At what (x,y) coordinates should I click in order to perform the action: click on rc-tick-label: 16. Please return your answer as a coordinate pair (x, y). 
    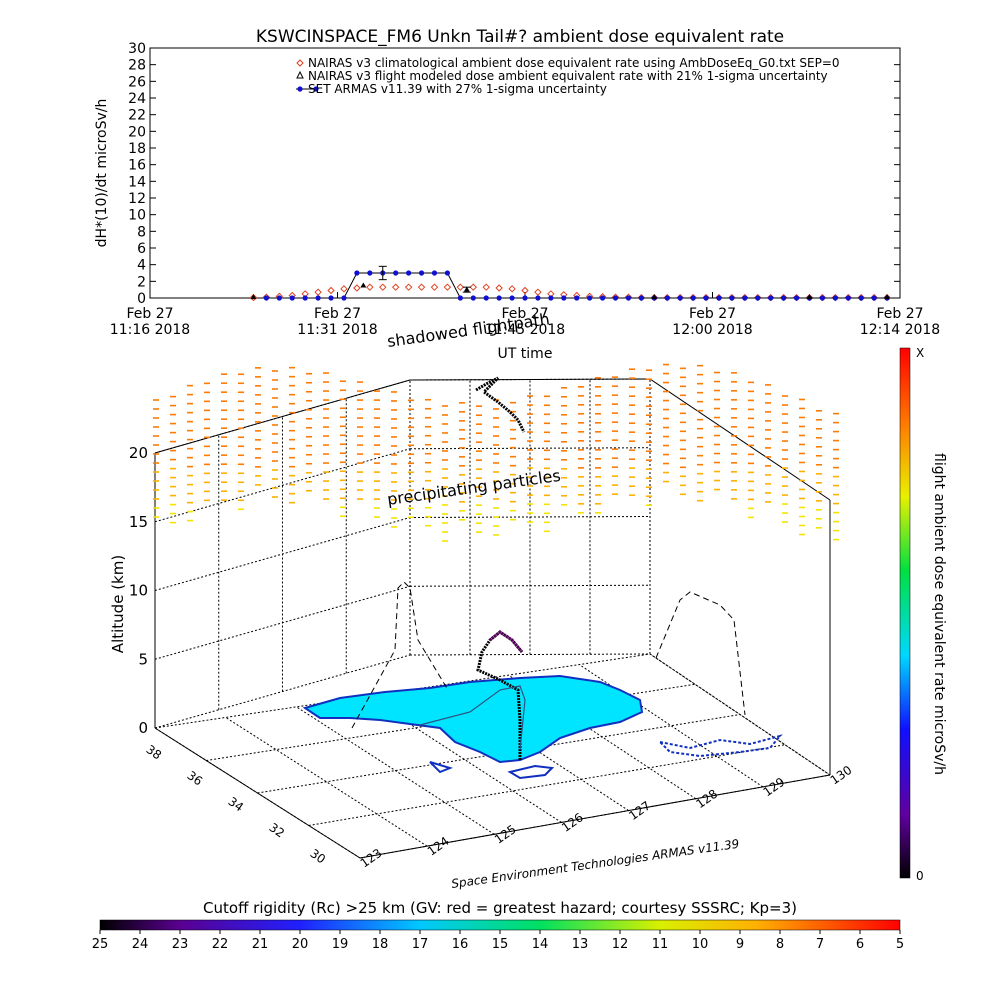
    Looking at the image, I should click on (460, 944).